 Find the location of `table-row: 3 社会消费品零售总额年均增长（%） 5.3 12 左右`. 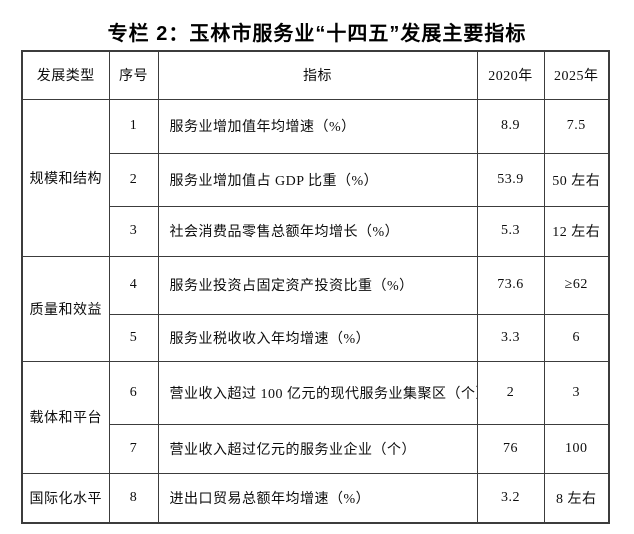

table-row: 3 社会消费品零售总额年均增长（%） 5.3 12 左右 is located at coordinates (316, 231).